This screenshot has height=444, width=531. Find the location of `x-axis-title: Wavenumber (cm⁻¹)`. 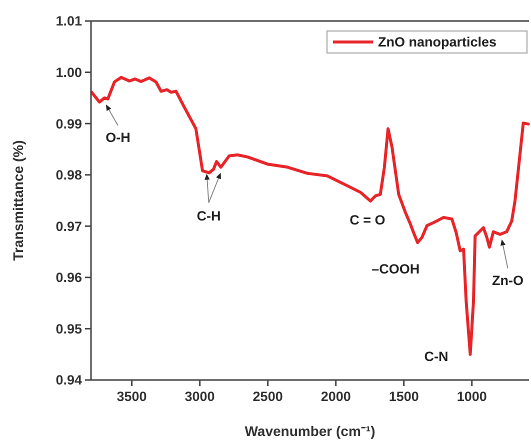

x-axis-title: Wavenumber (cm⁻¹) is located at coordinates (310, 431).